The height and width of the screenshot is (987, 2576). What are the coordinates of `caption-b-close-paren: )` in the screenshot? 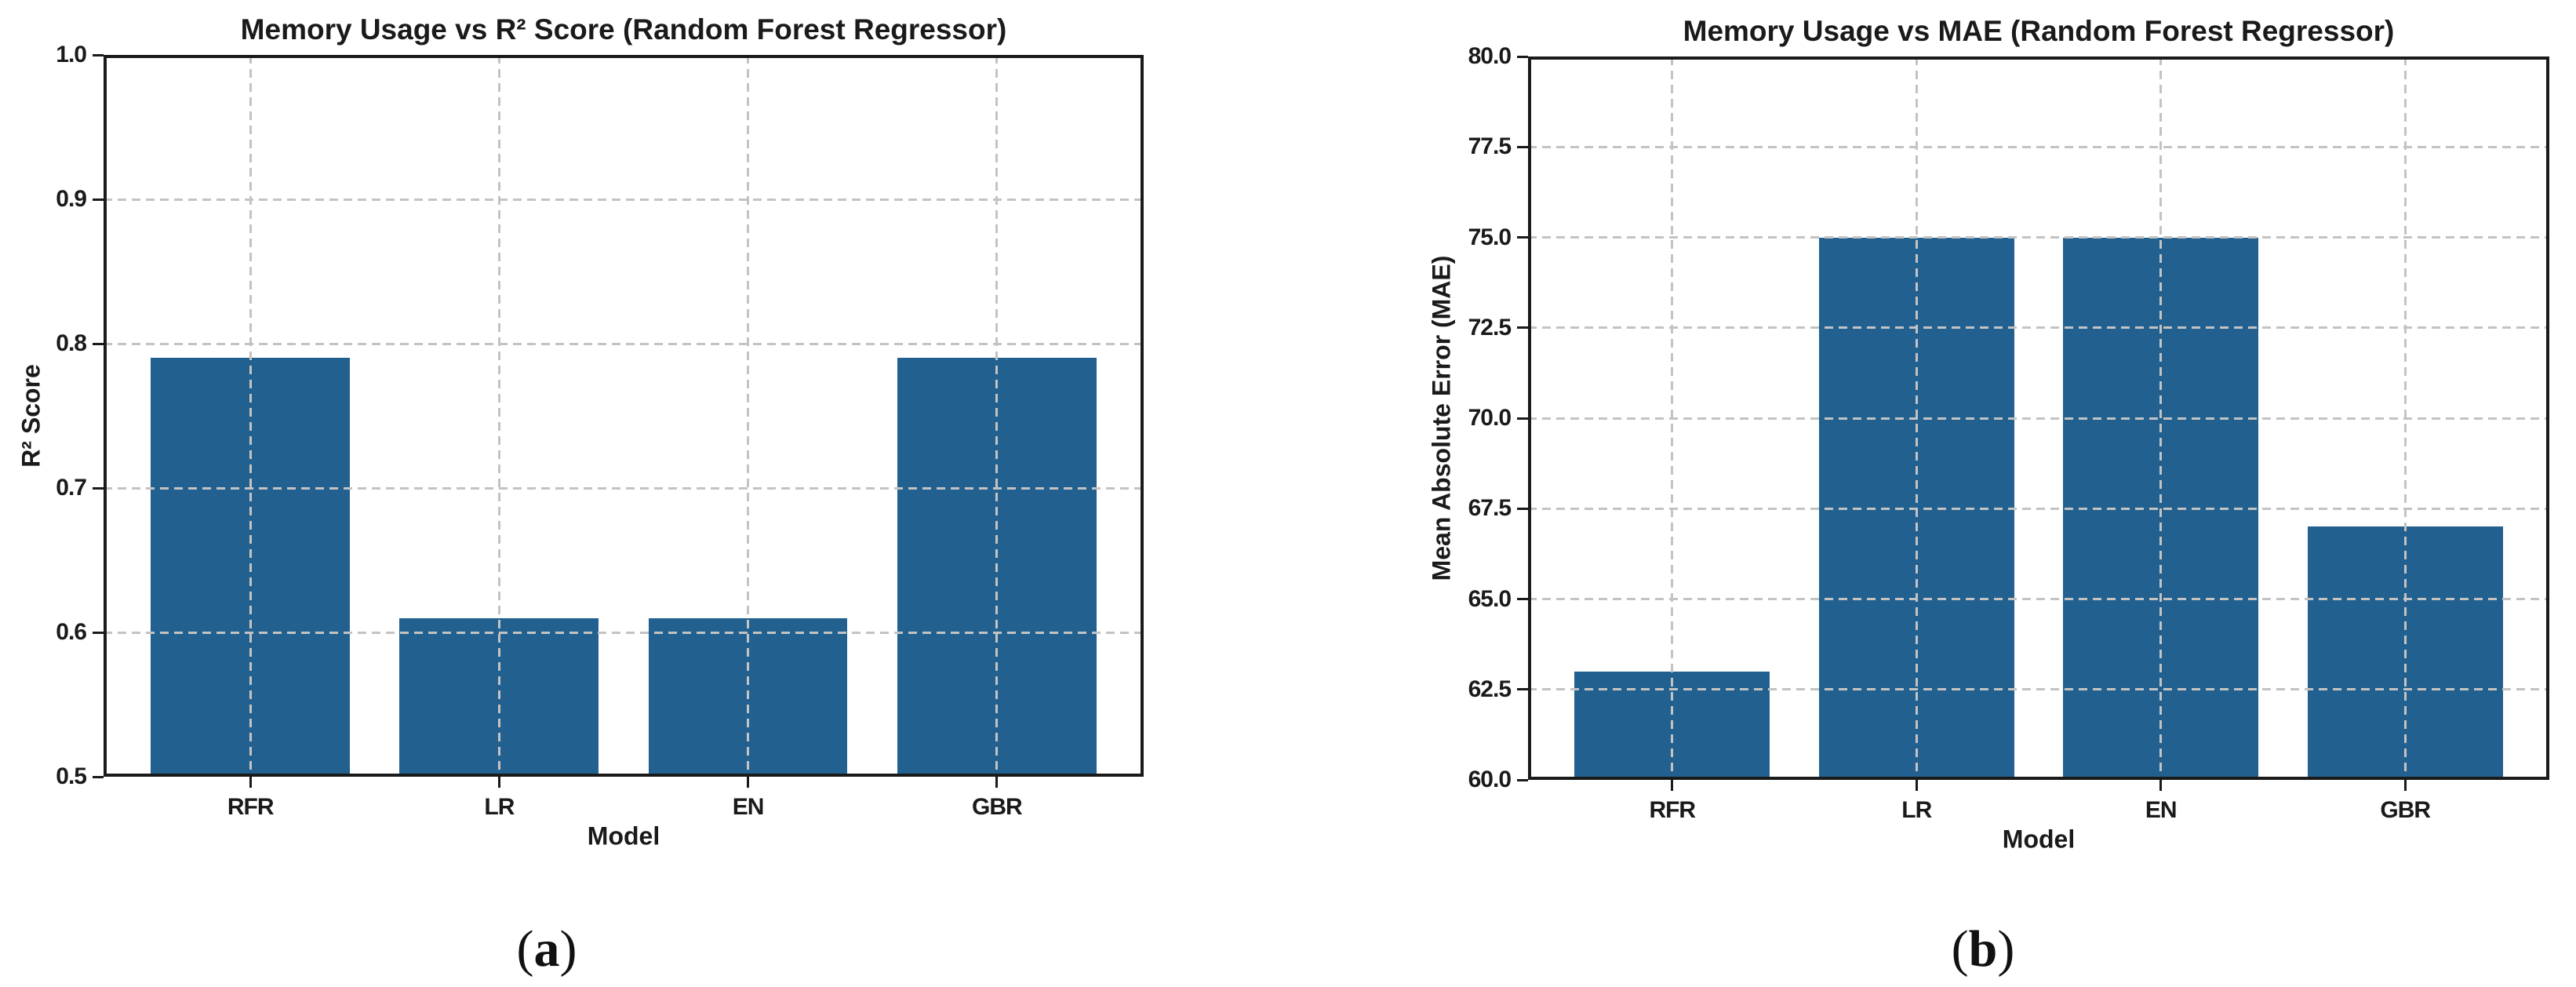 It's located at (2006, 949).